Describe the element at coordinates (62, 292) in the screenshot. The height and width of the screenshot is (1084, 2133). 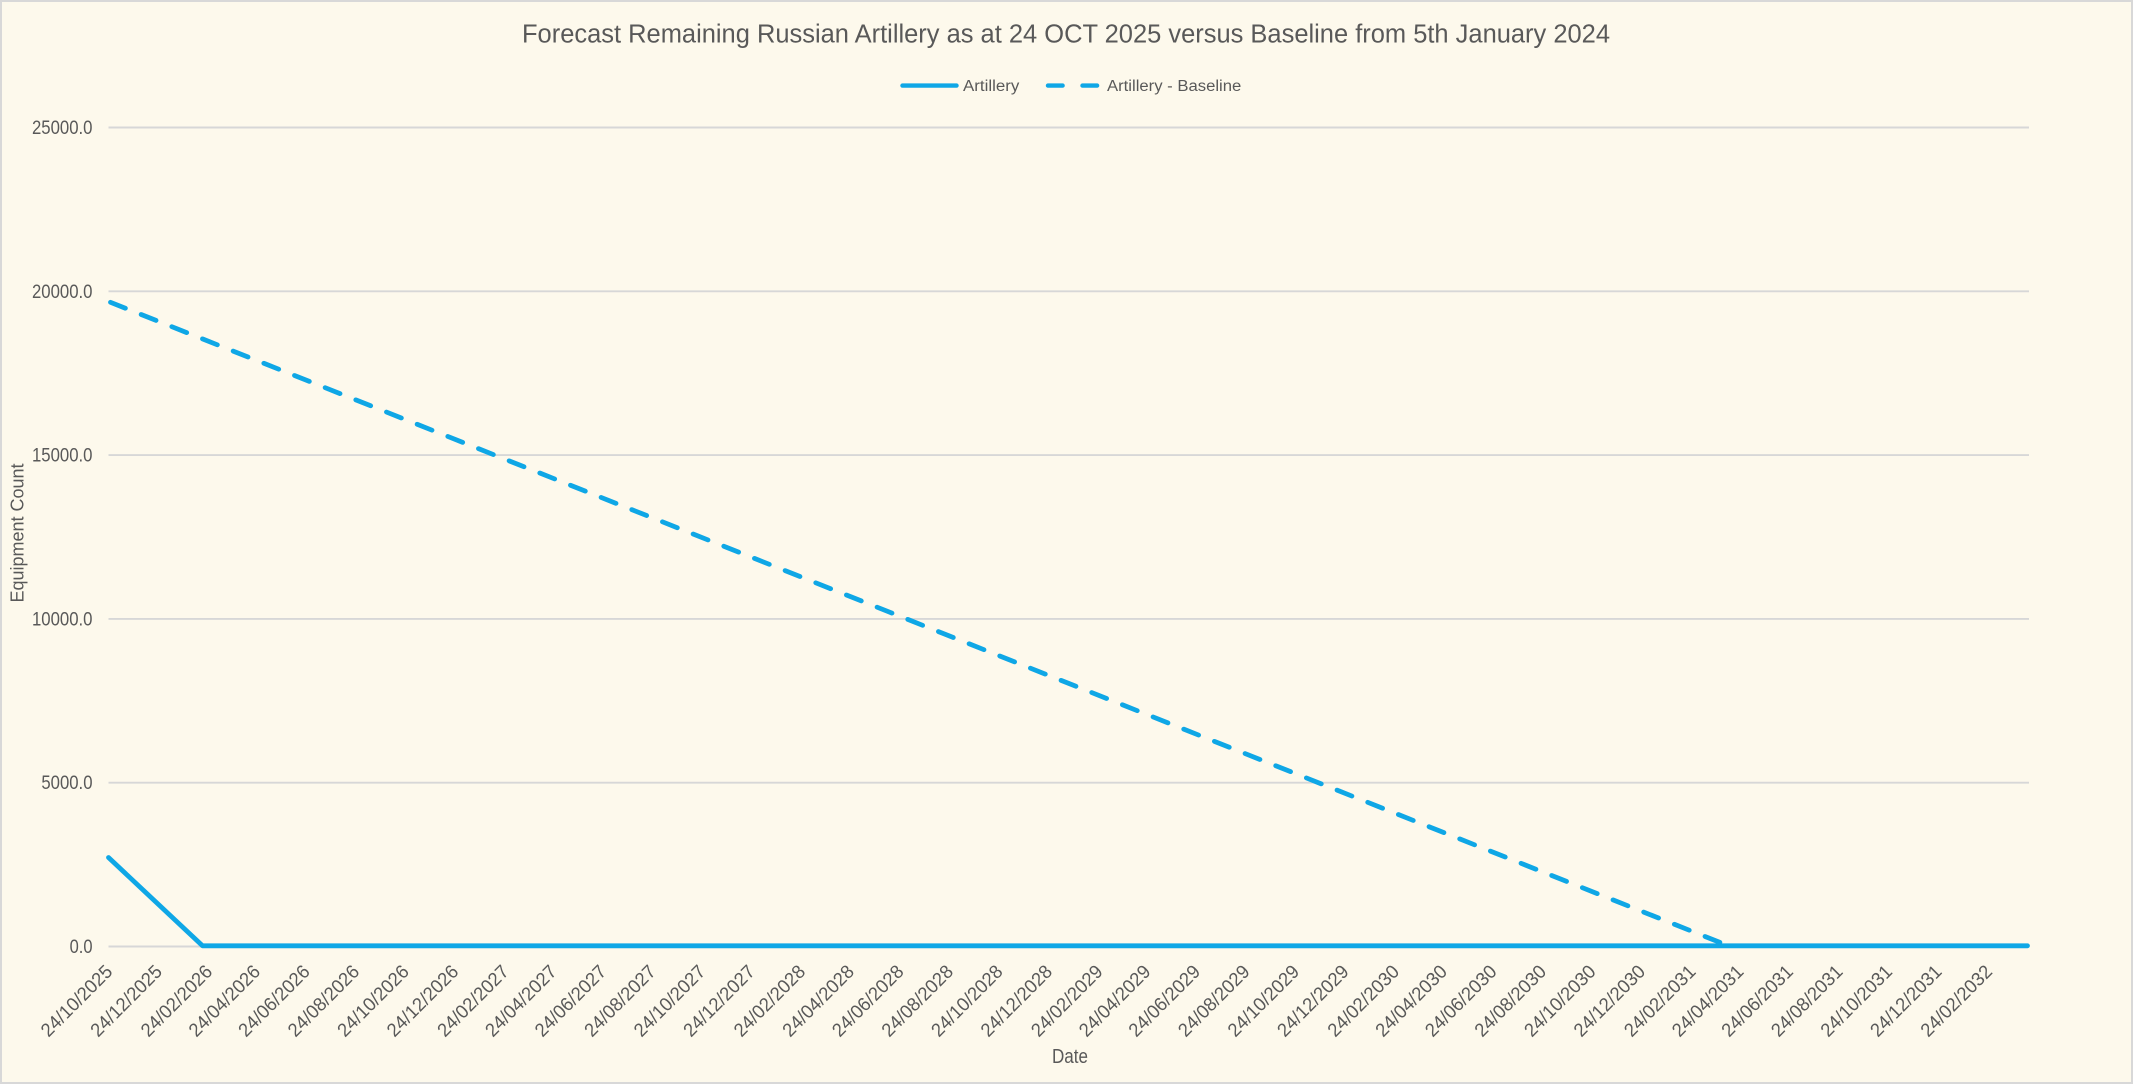
I see `svg-text: 20000.0` at that location.